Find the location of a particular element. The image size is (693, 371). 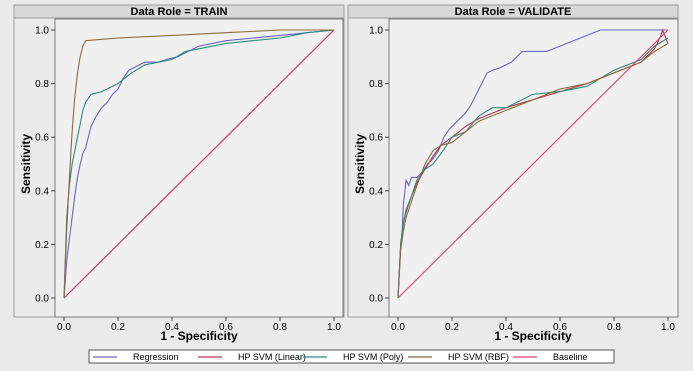

x-tick-label-train: 1.0 is located at coordinates (334, 327).